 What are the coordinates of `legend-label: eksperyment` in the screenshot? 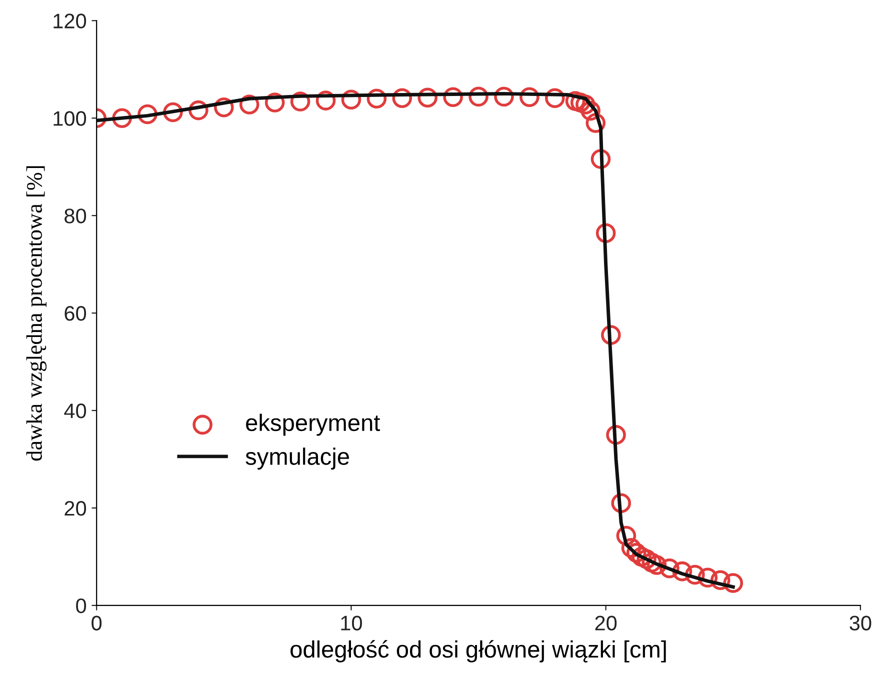 It's located at (313, 425).